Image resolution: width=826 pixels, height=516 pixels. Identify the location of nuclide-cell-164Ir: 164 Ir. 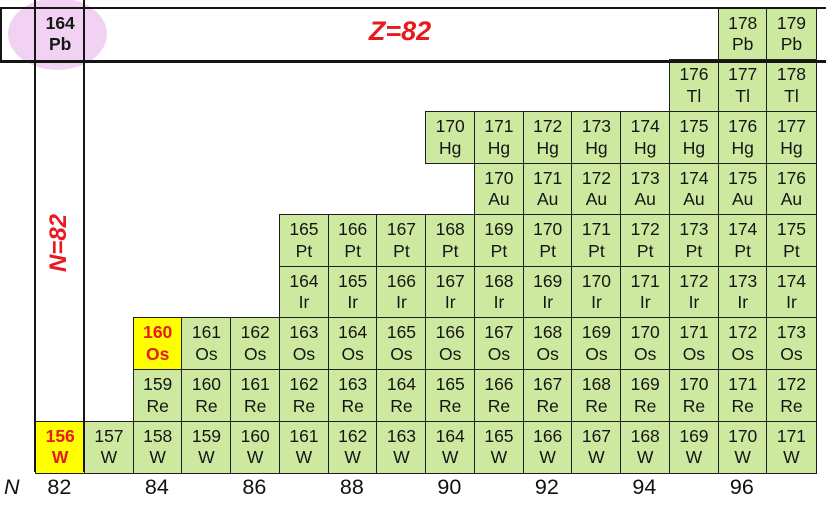
(304, 292).